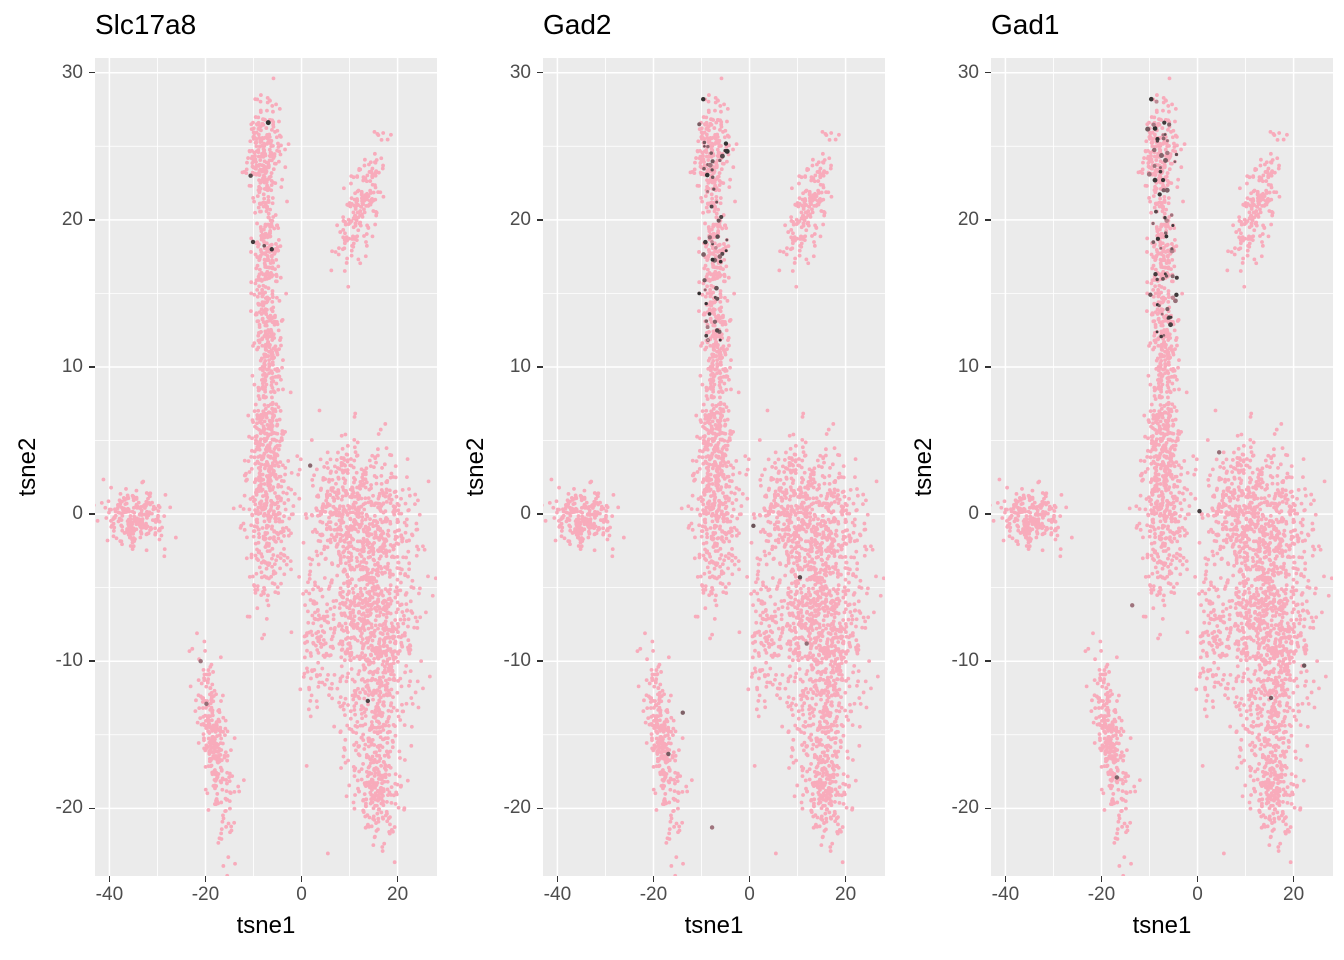 The image size is (1344, 960). What do you see at coordinates (1025, 24) in the screenshot?
I see `plot-title: Gad1` at bounding box center [1025, 24].